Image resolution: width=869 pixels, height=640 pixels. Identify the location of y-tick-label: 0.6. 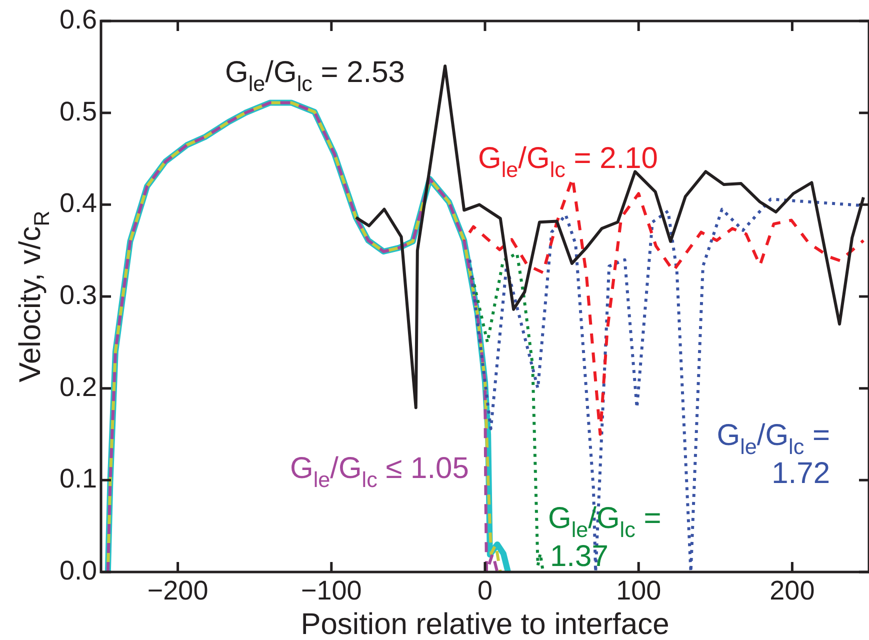
(78, 19).